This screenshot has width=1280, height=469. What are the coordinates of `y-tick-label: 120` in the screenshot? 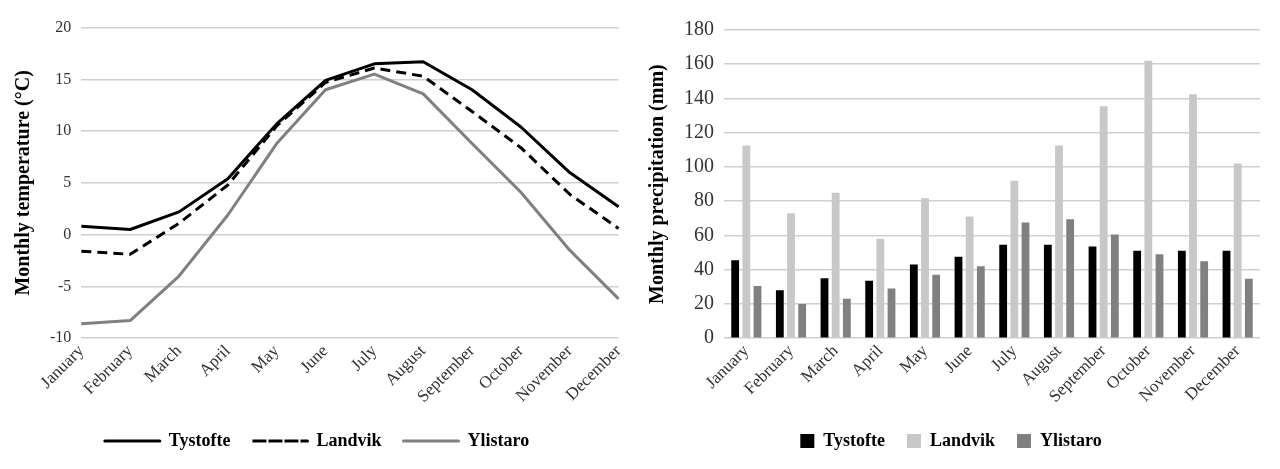 It's located at (699, 130).